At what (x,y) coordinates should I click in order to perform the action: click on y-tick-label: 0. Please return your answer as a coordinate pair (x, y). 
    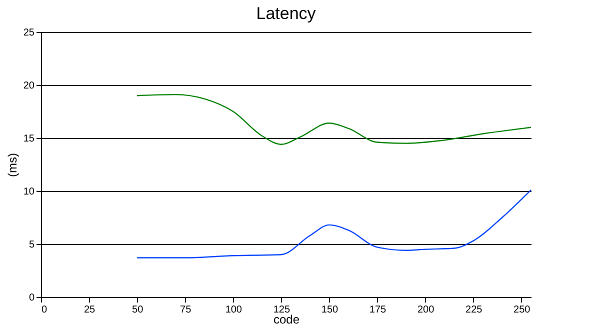
    Looking at the image, I should click on (31, 298).